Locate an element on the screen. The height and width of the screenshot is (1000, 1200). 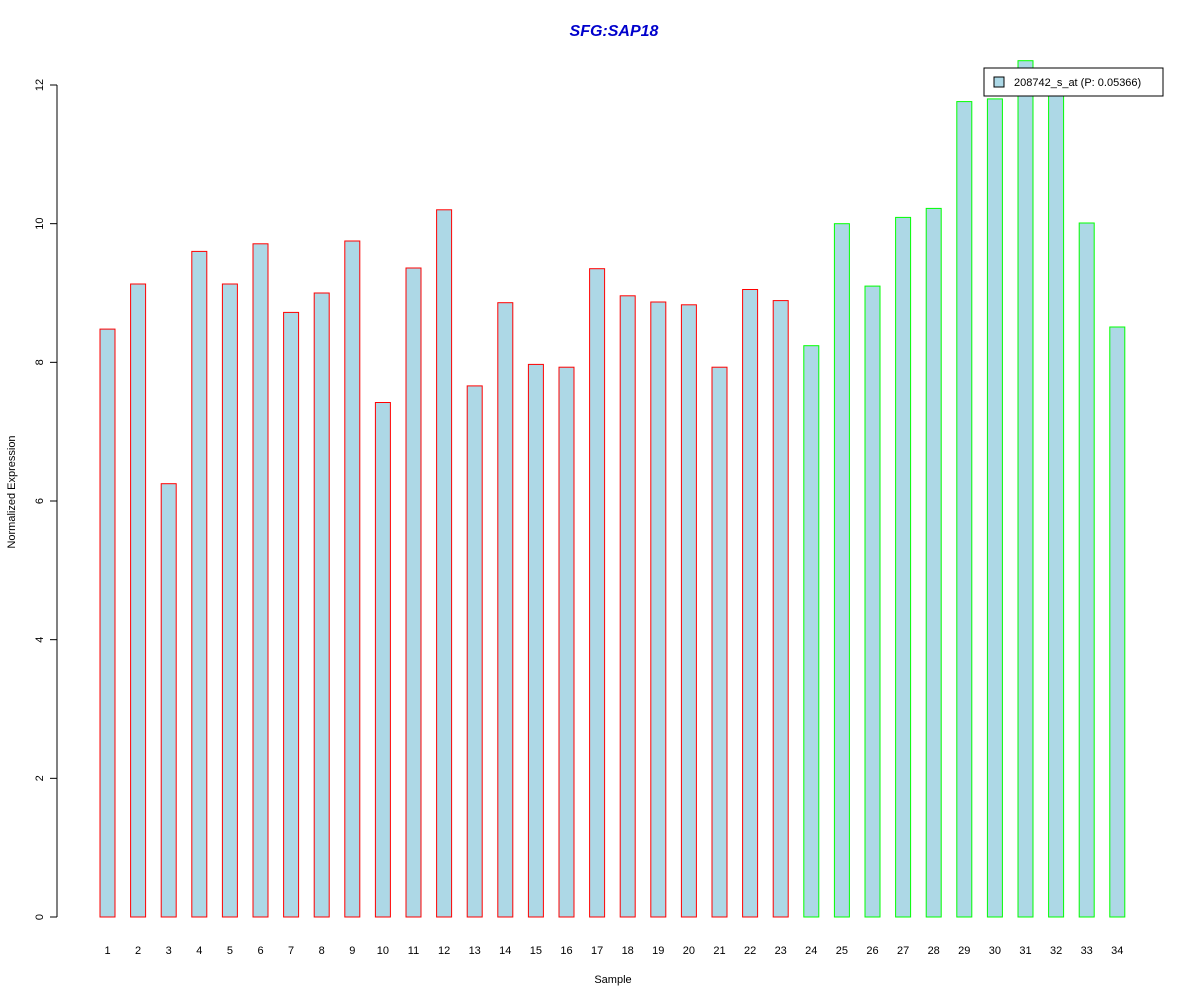
y-axis-label: Normalized Expression is located at coordinates (12, 491).